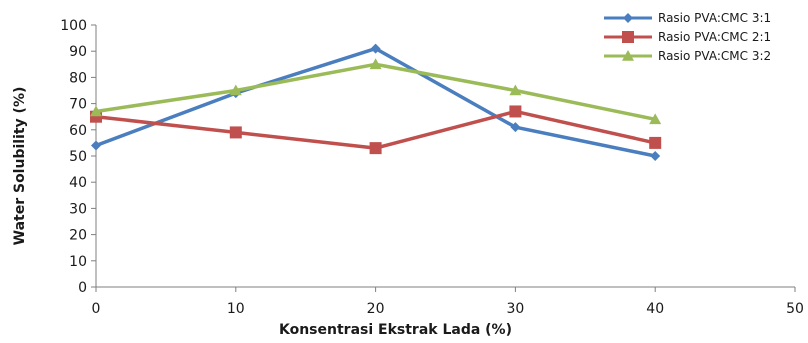 The image size is (808, 343). I want to click on x-tick-label: 30, so click(515, 309).